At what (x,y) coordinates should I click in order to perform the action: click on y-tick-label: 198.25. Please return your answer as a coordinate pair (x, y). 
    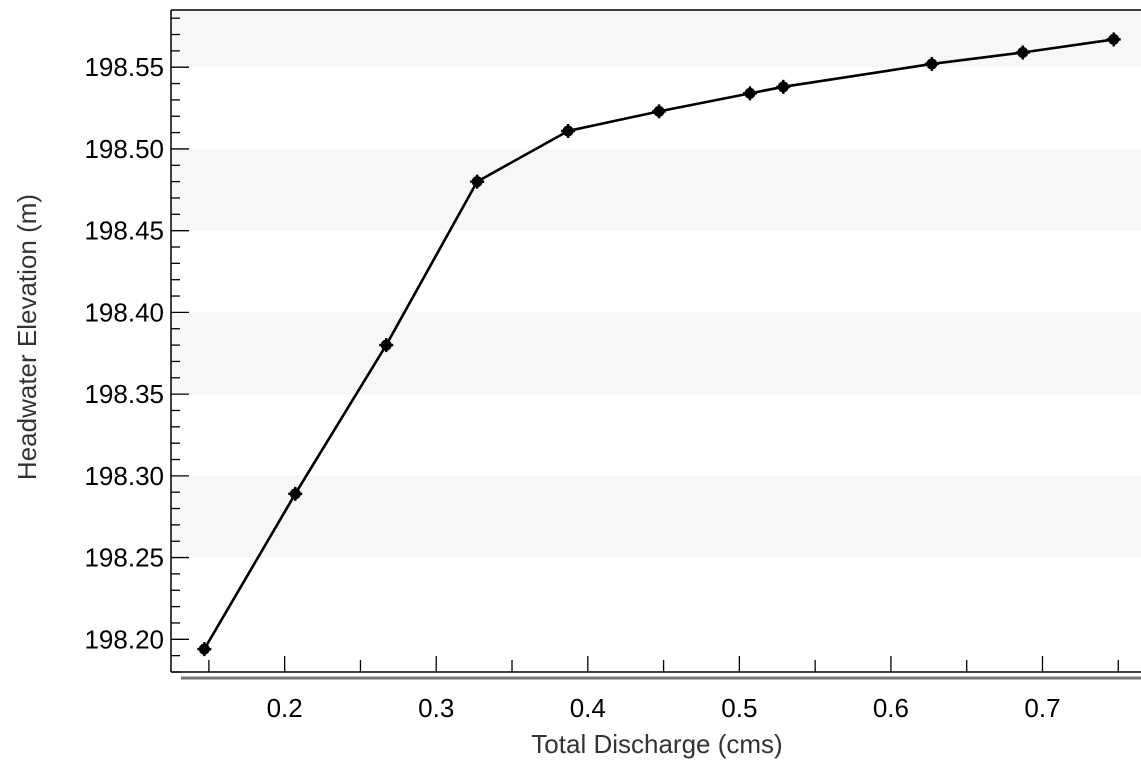
    Looking at the image, I should click on (124, 558).